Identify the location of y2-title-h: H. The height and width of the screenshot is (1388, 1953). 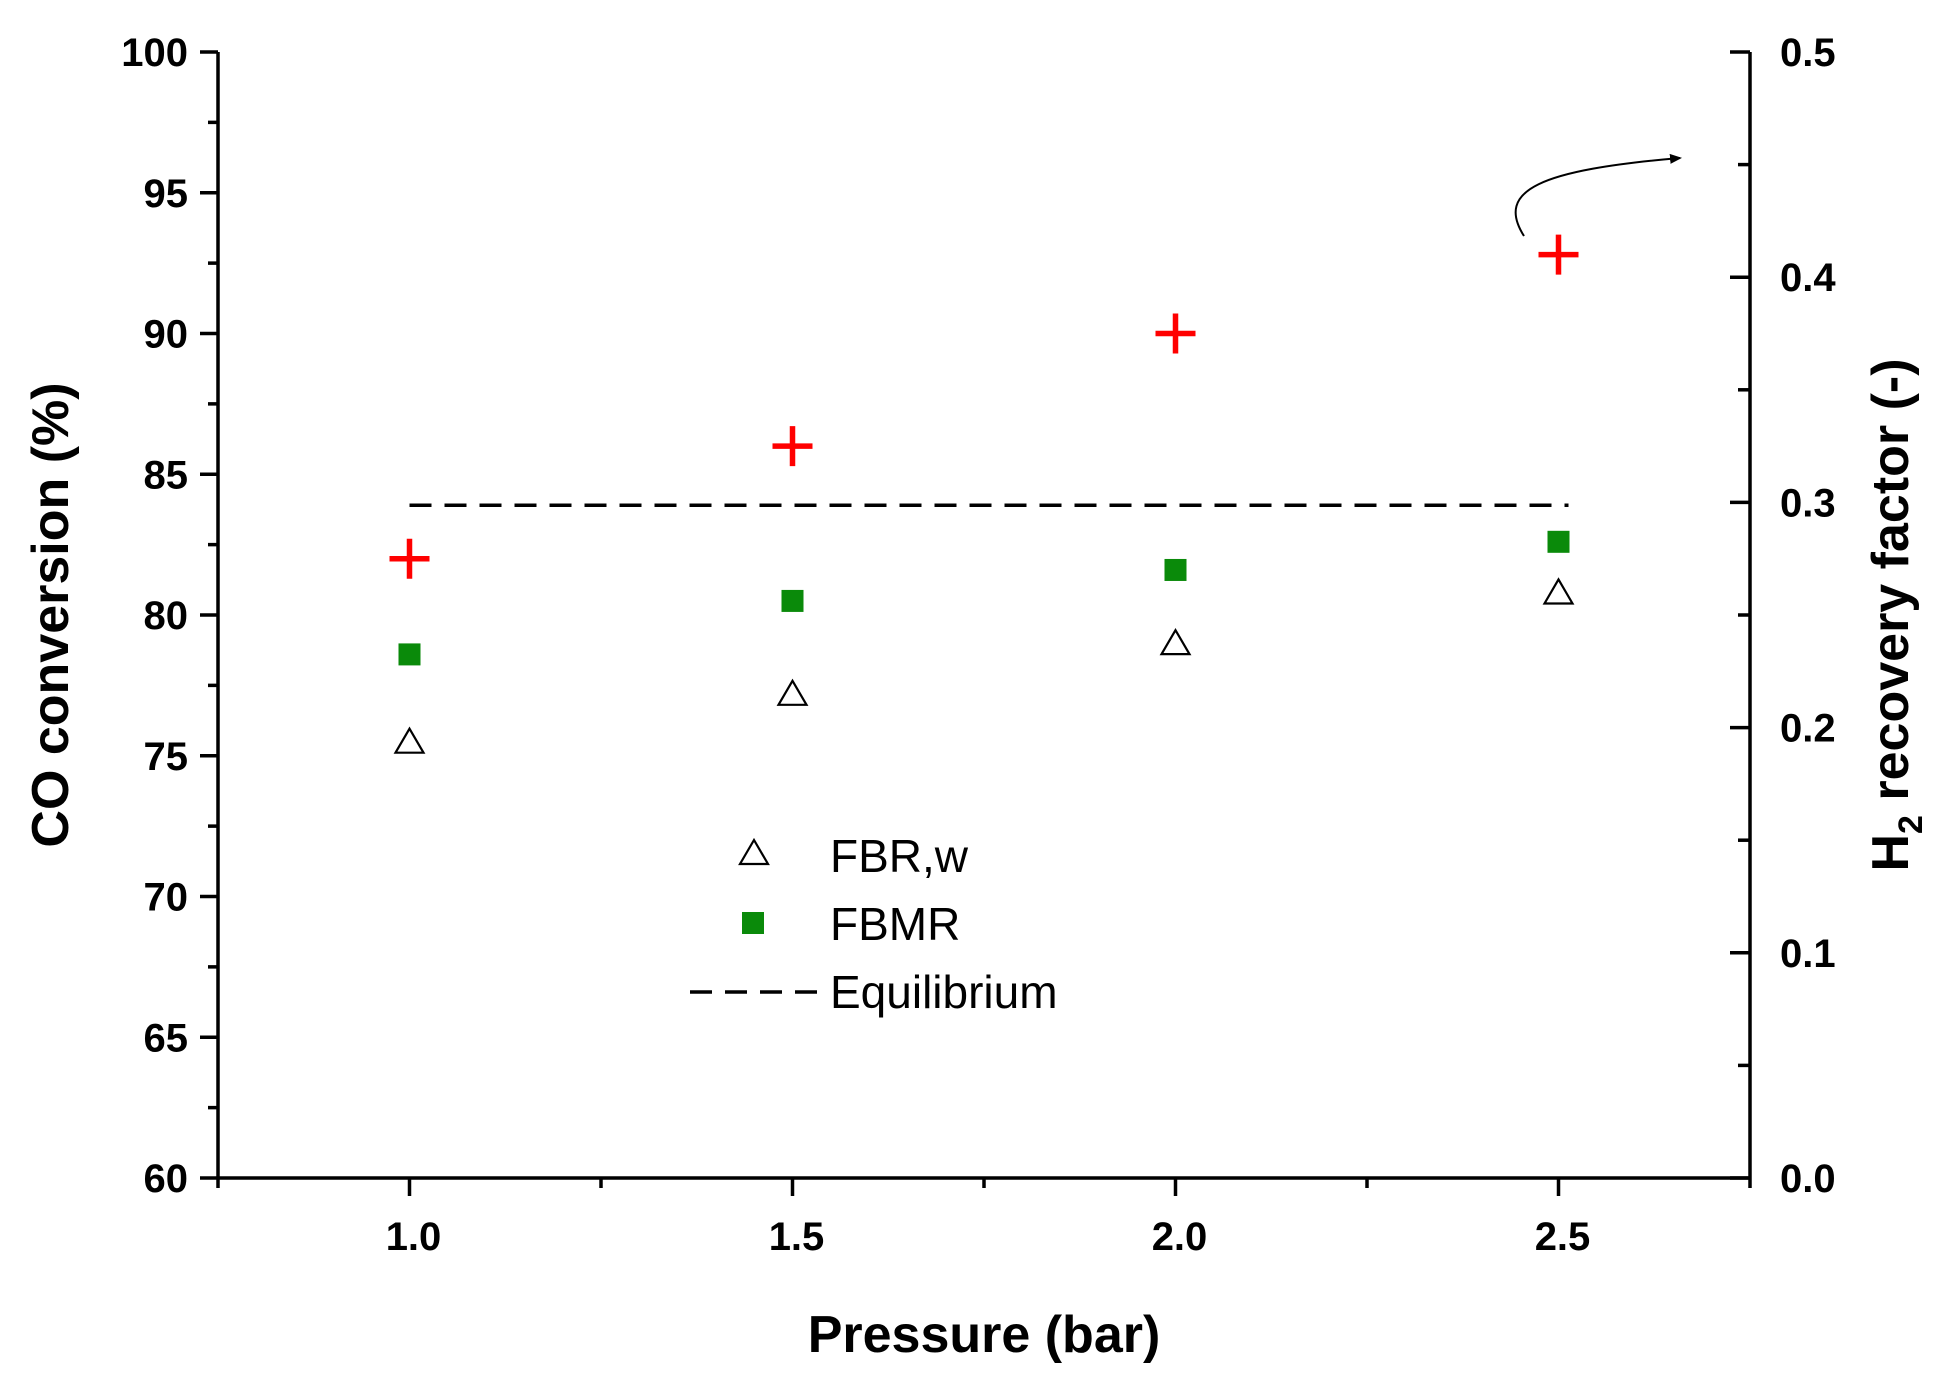
(1891, 853).